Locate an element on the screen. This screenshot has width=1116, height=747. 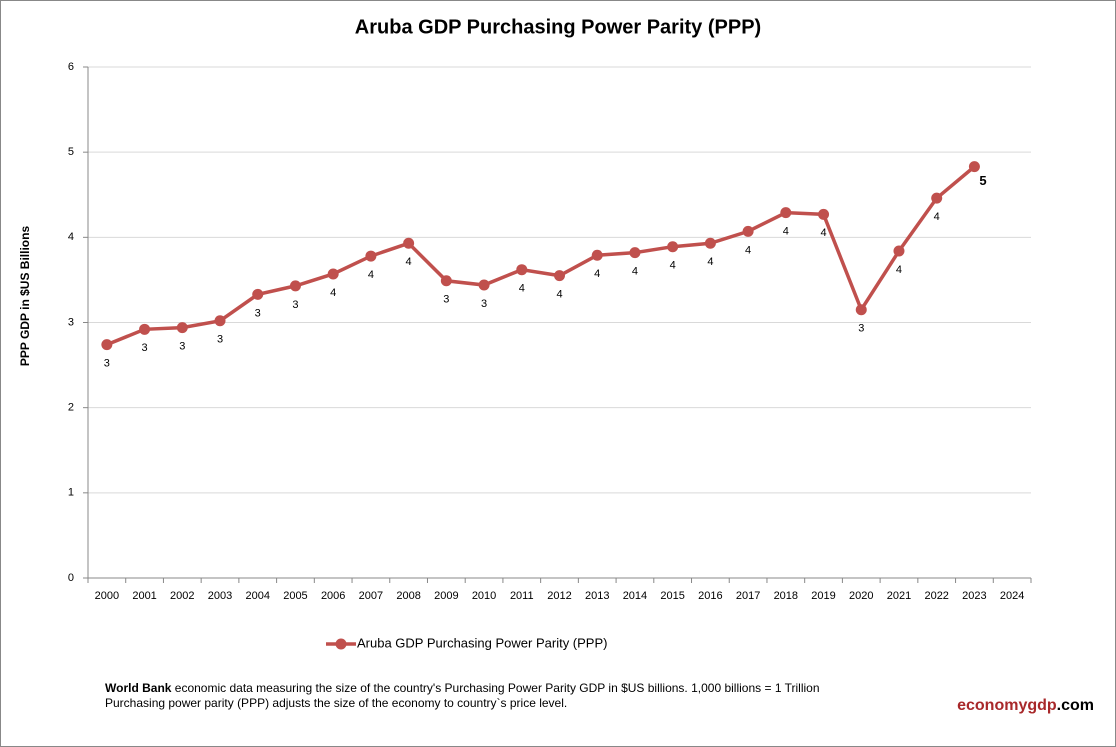
x-tick-label: 2000 is located at coordinates (107, 596).